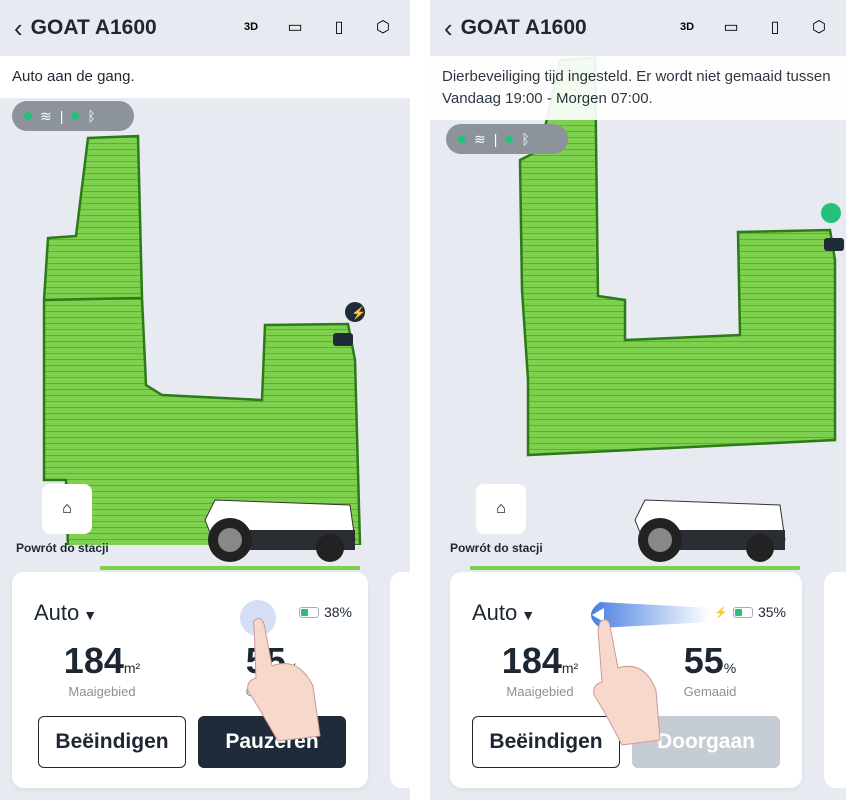 The image size is (846, 800). I want to click on battery-status: ⚡ 35%, so click(750, 612).